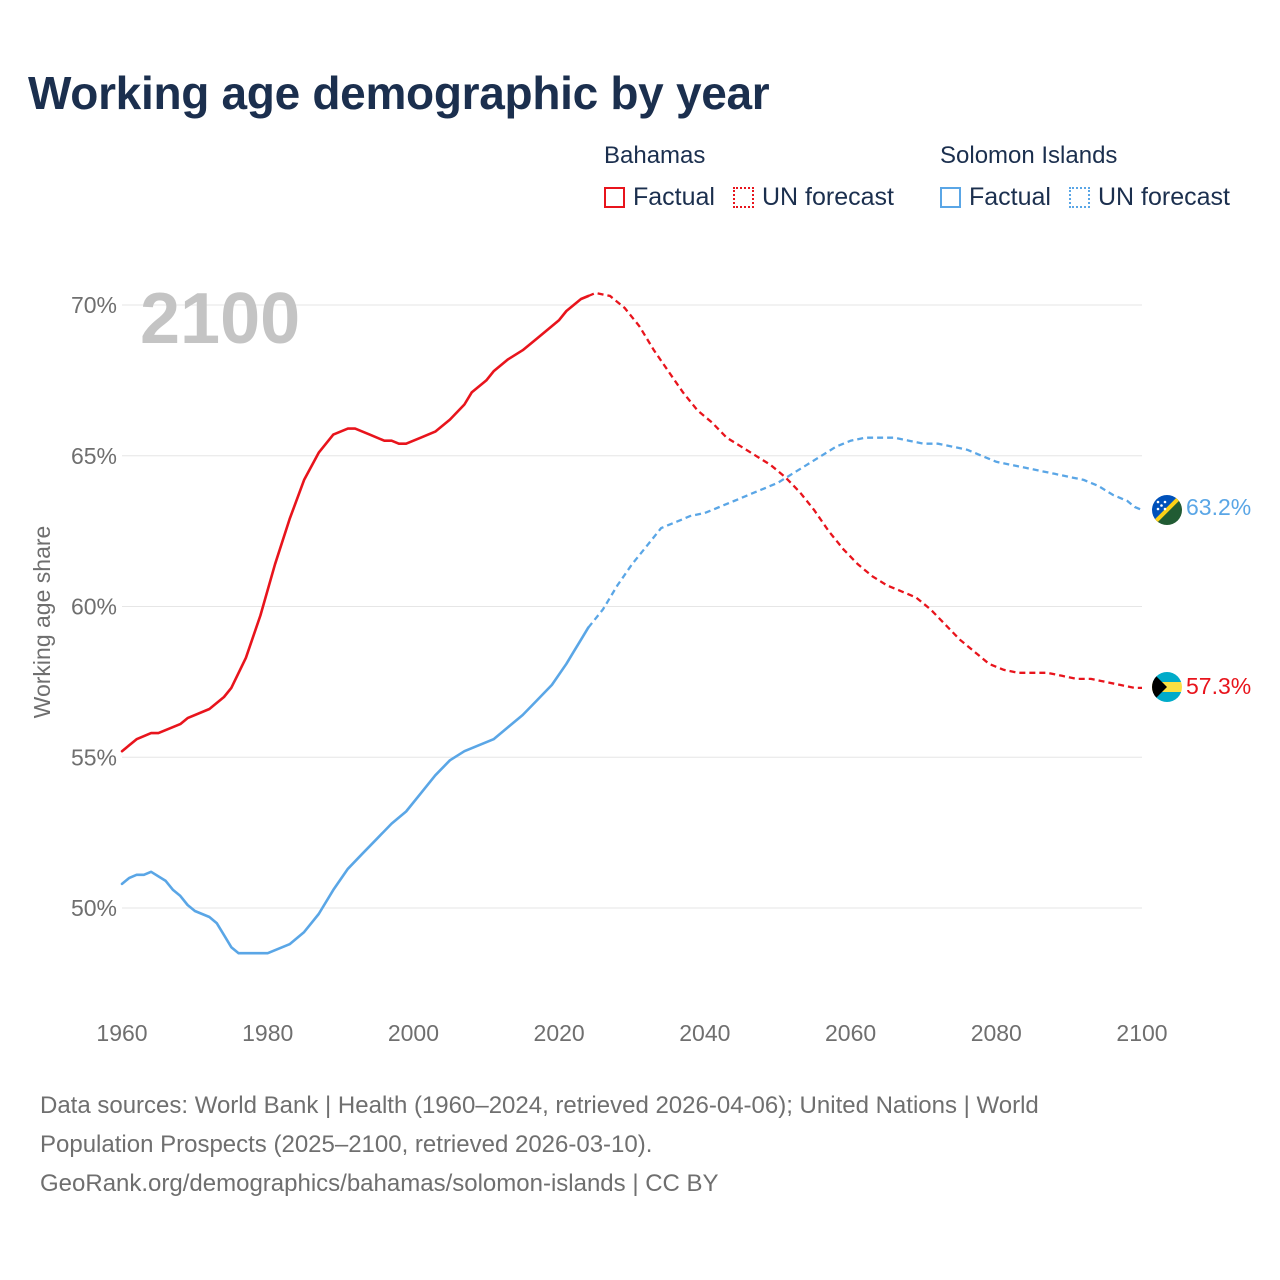 This screenshot has height=1280, width=1280. I want to click on y-tick-label: 65%, so click(94, 456).